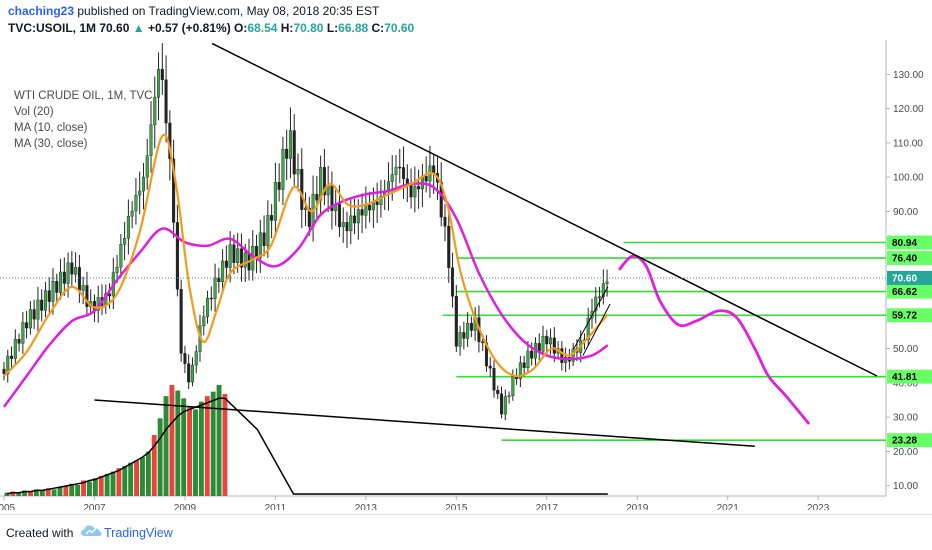 The width and height of the screenshot is (932, 550). What do you see at coordinates (115, 446) in the screenshot?
I see `volume-ma-line` at bounding box center [115, 446].